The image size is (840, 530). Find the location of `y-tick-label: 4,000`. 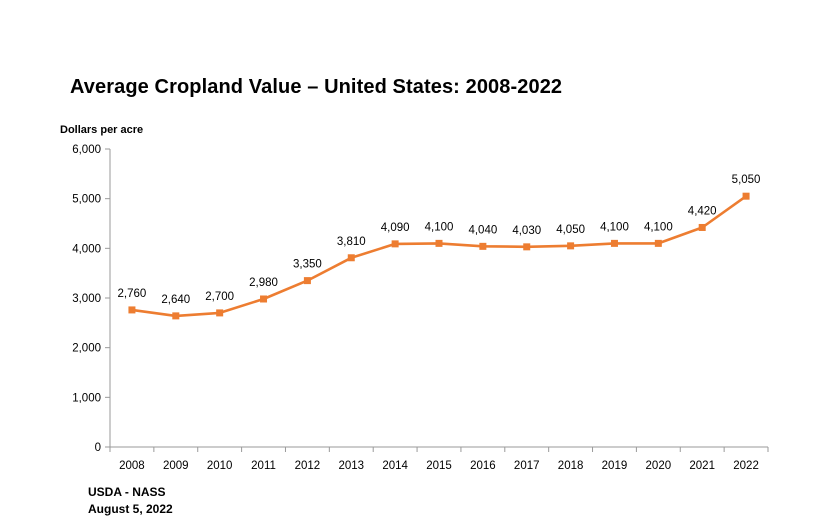

y-tick-label: 4,000 is located at coordinates (86, 249).